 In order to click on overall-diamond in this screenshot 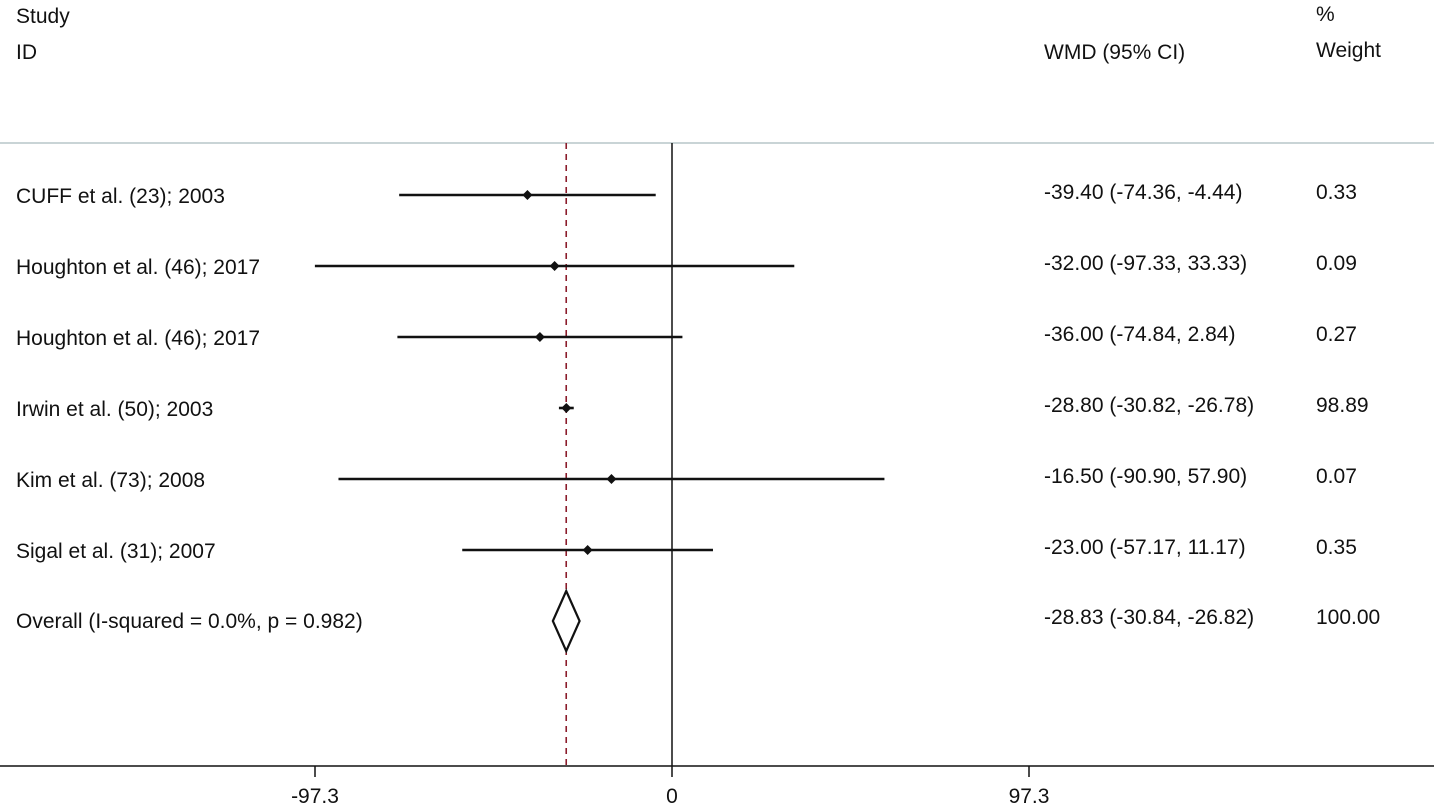, I will do `click(566, 621)`.